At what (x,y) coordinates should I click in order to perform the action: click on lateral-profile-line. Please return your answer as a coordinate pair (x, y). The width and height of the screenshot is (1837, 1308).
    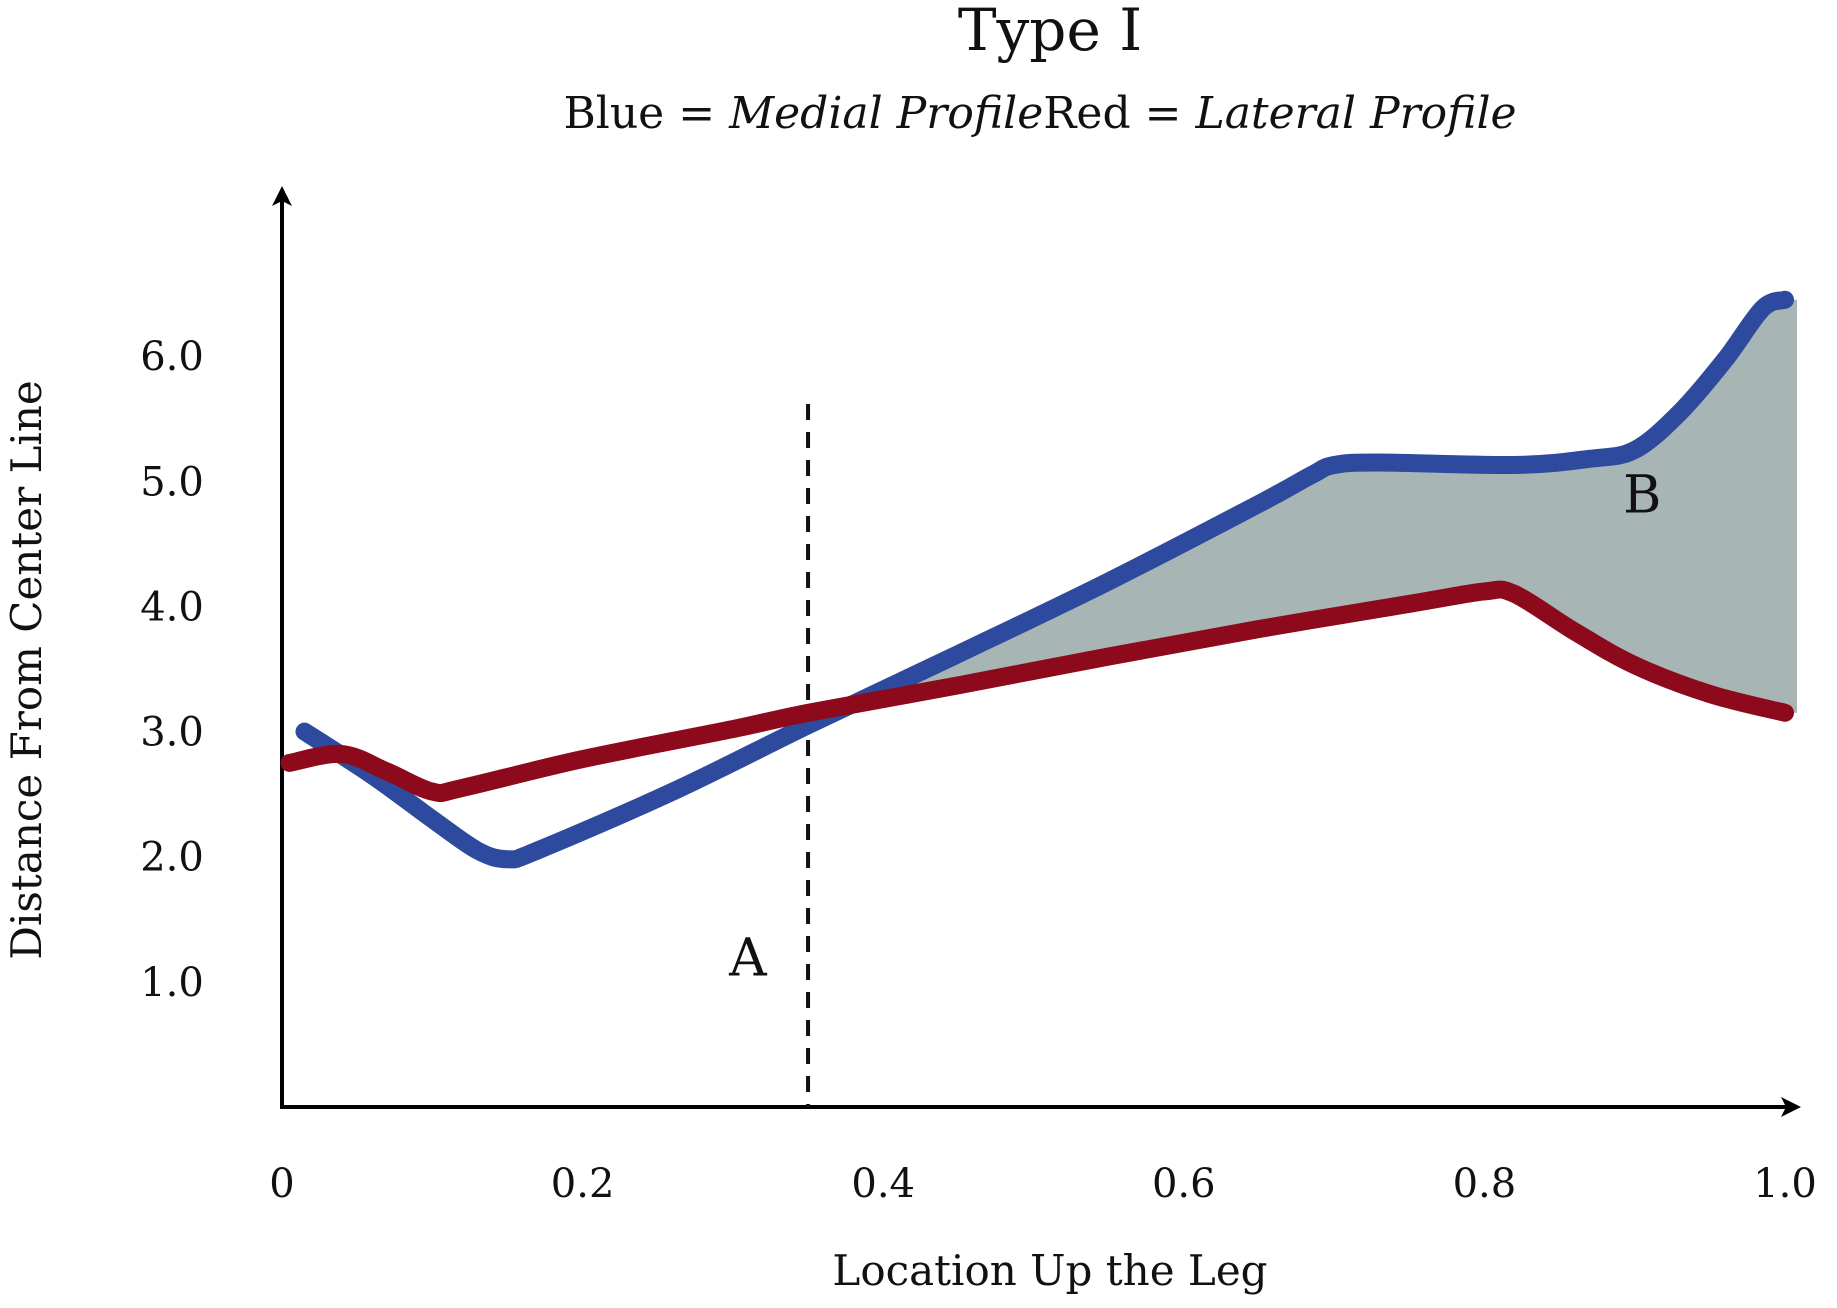
    Looking at the image, I should click on (1037, 691).